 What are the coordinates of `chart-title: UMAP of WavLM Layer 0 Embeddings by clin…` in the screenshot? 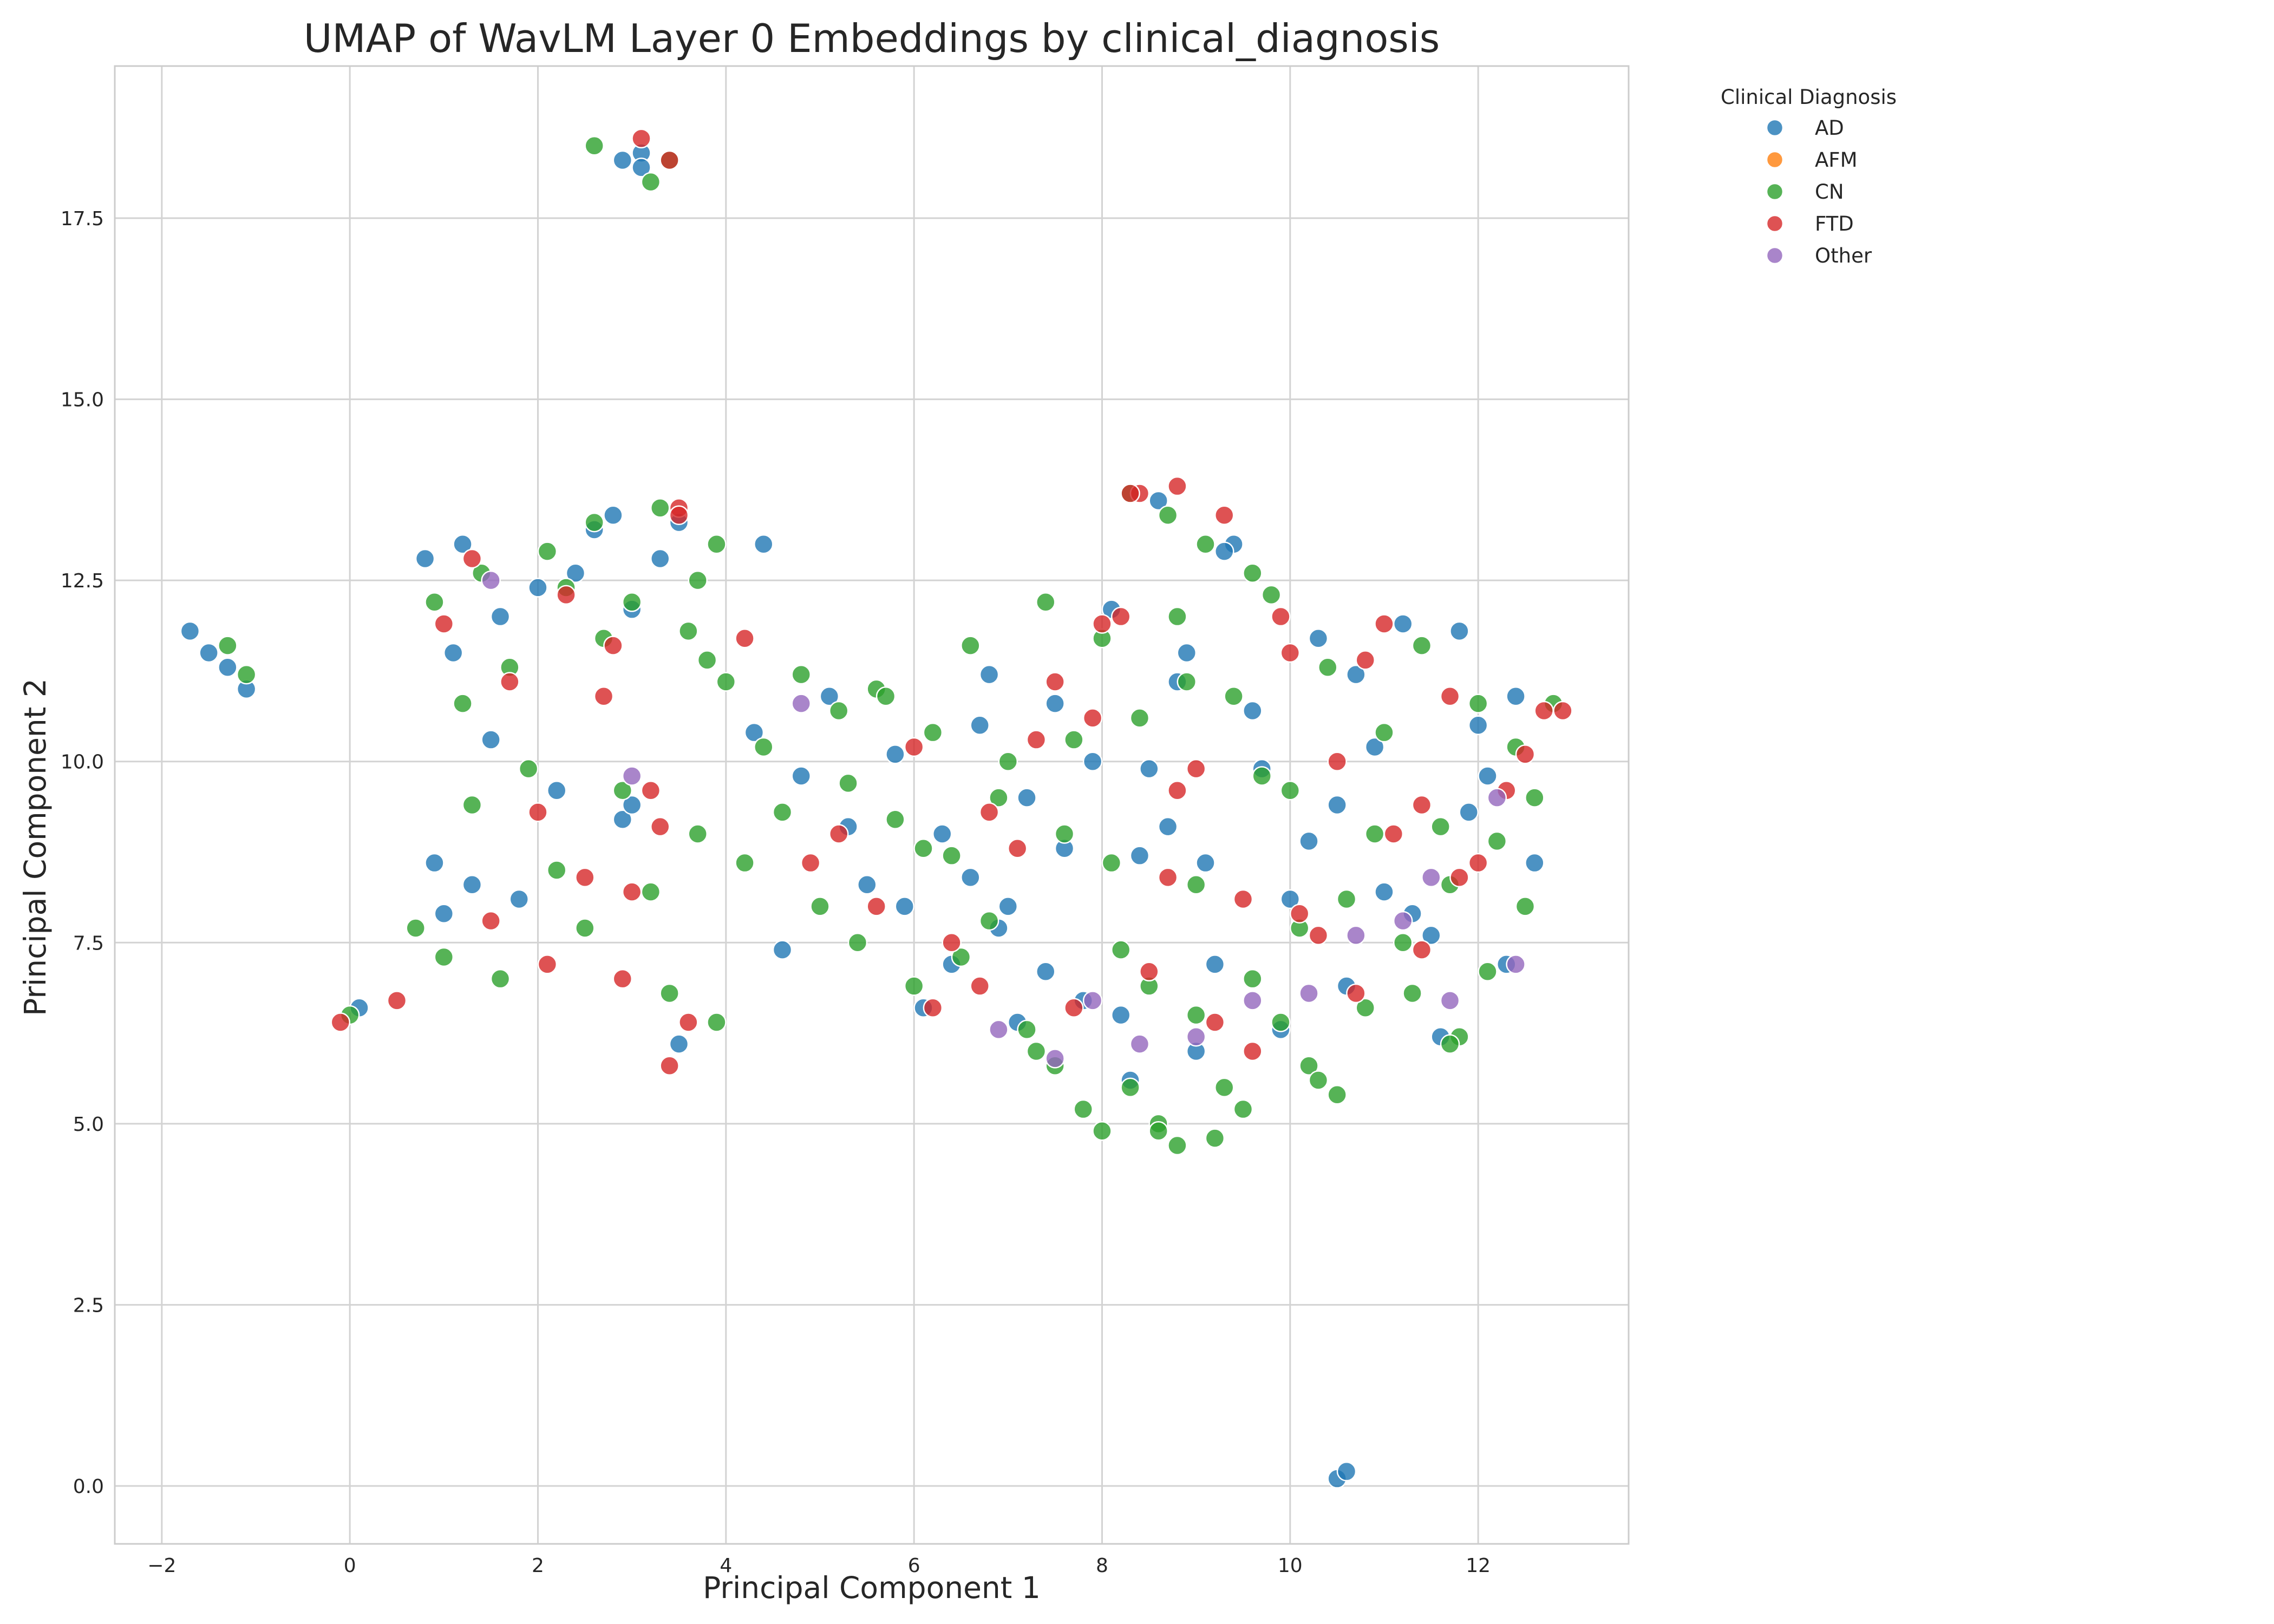 It's located at (872, 38).